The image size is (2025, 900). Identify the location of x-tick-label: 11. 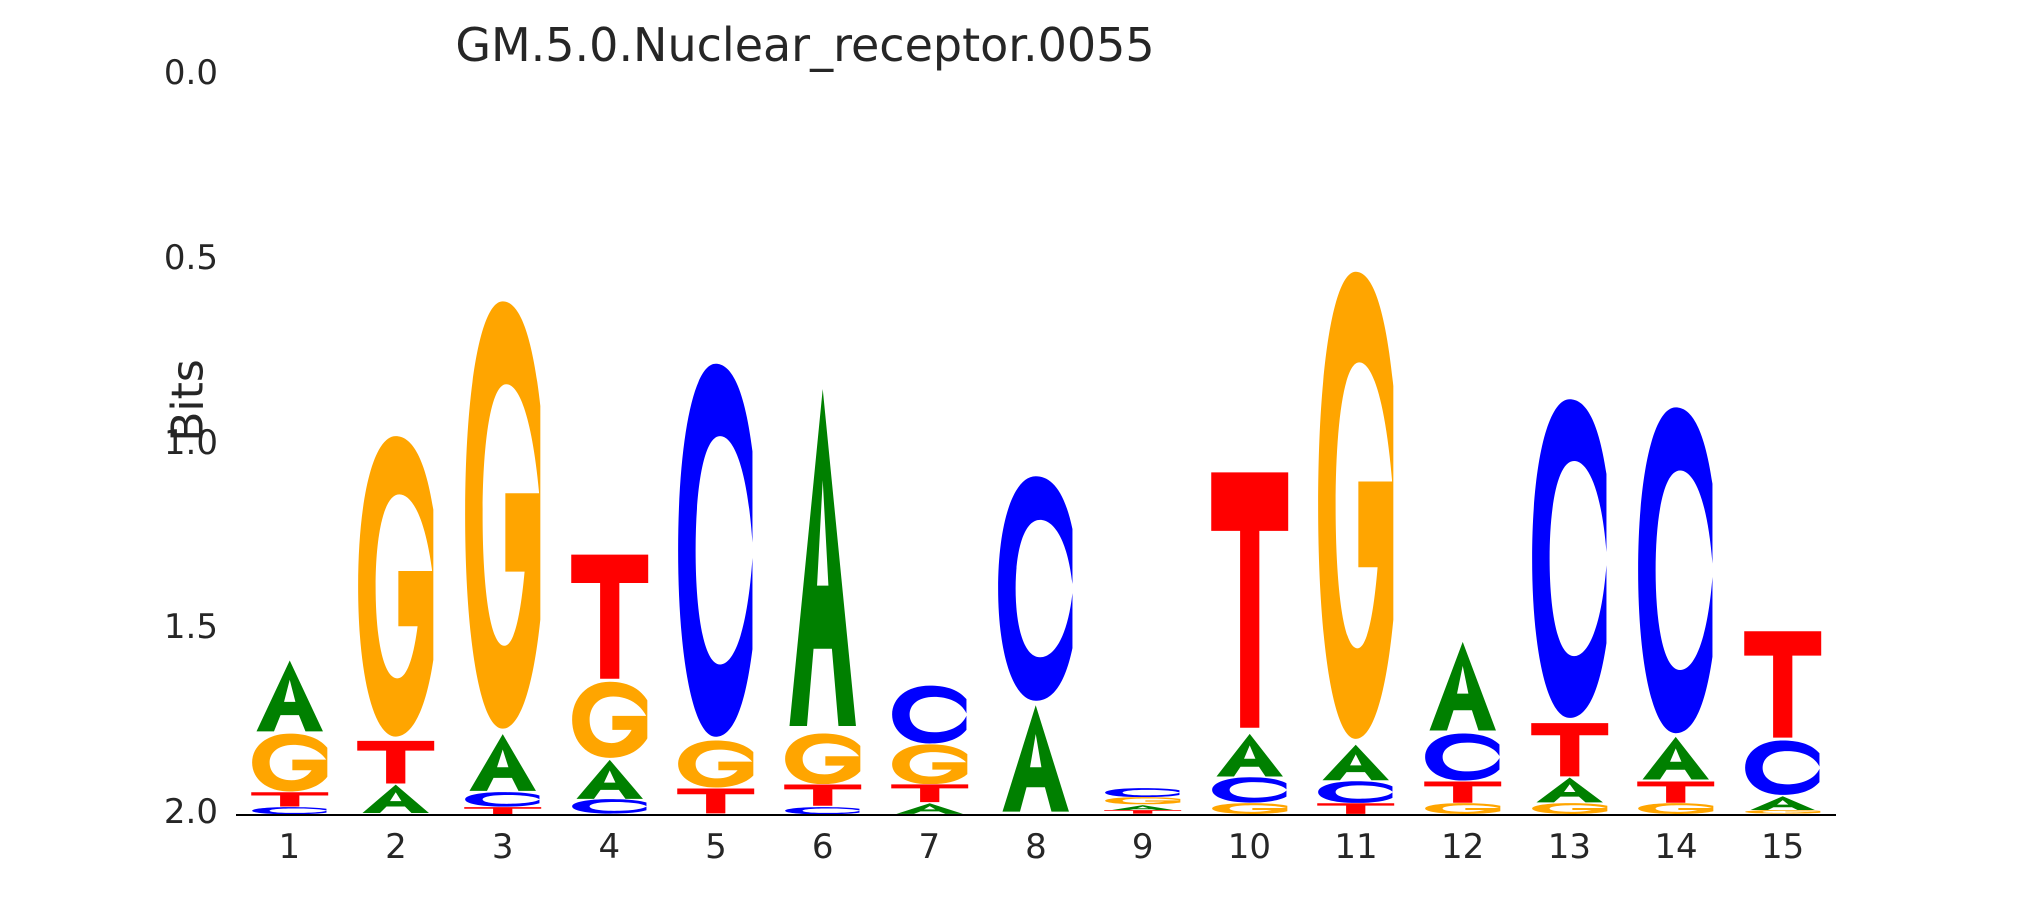
(1356, 847).